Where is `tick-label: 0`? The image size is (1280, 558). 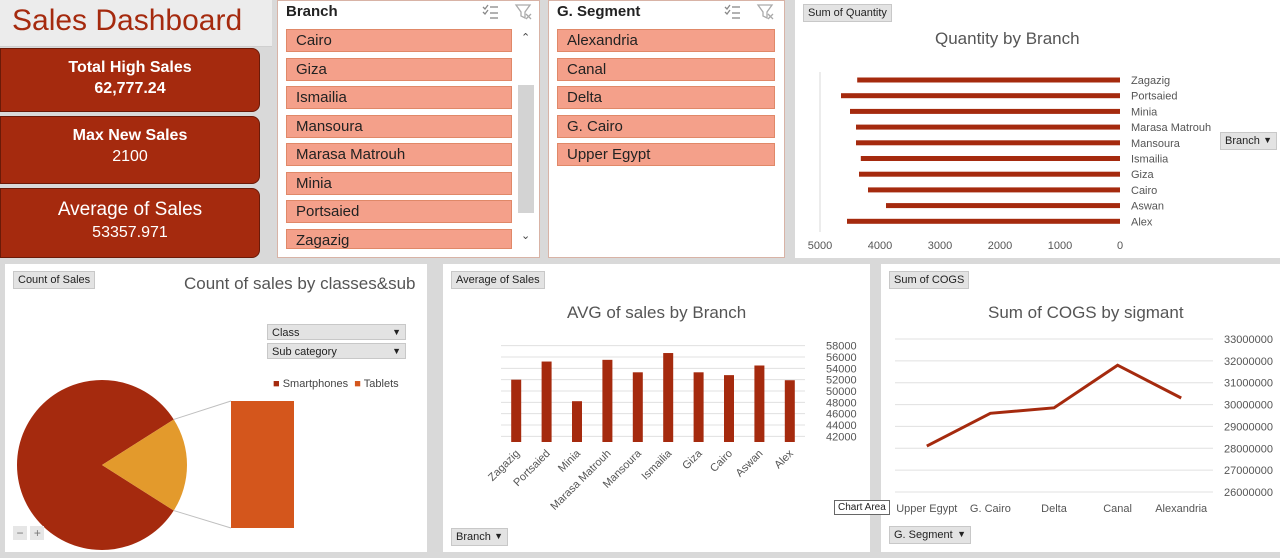
tick-label: 0 is located at coordinates (1120, 246).